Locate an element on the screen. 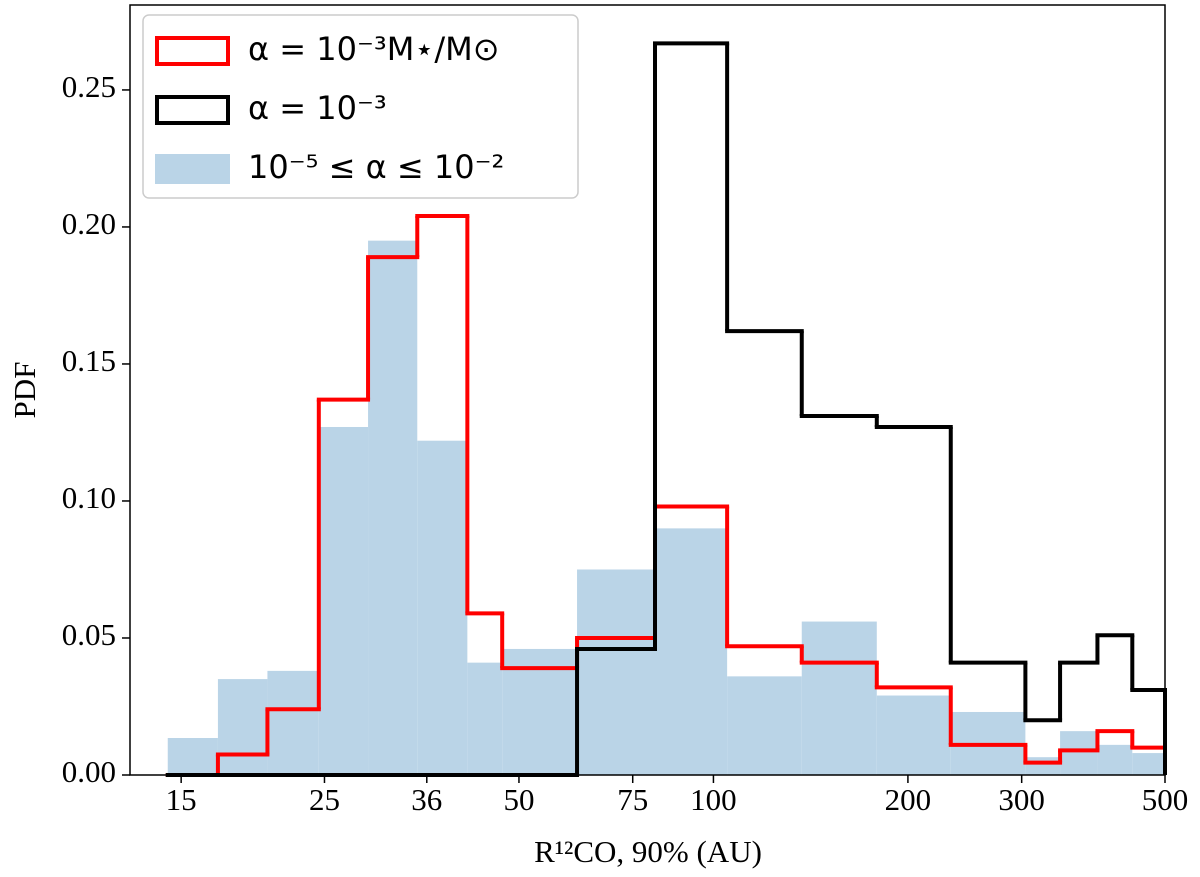 The height and width of the screenshot is (877, 1200). x-tick-label: 100 is located at coordinates (713, 799).